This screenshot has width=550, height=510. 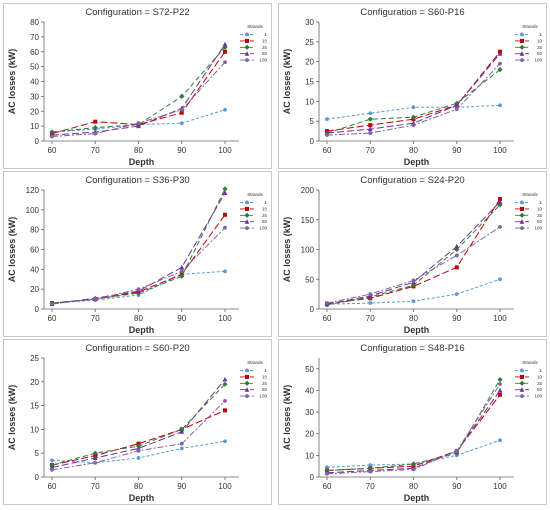 What do you see at coordinates (33, 190) in the screenshot?
I see `y-tick-label: 120` at bounding box center [33, 190].